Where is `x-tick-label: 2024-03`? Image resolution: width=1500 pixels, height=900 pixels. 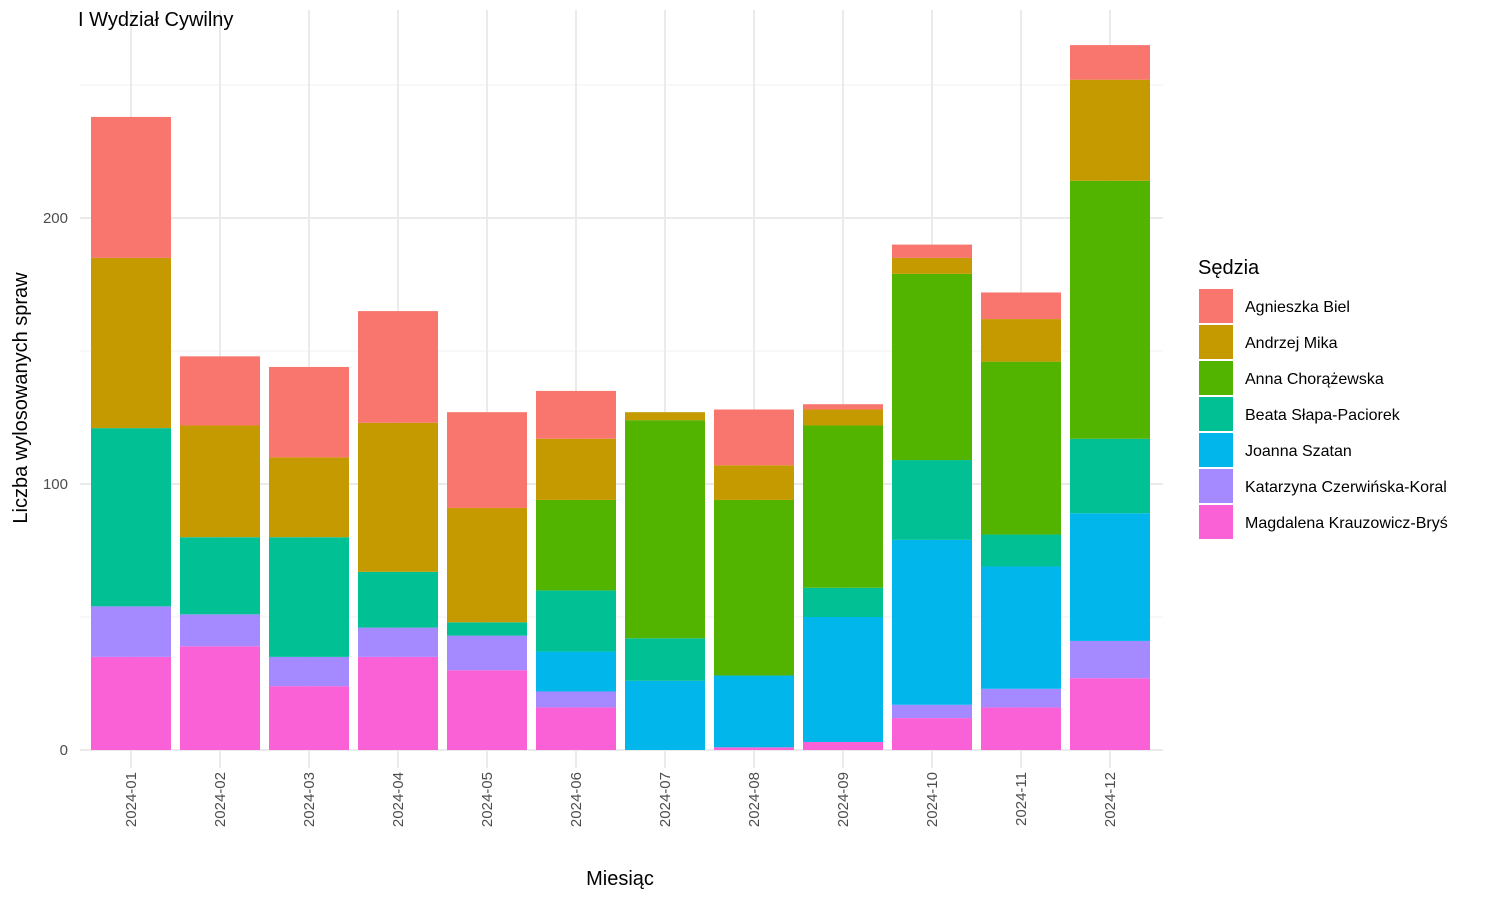
x-tick-label: 2024-03 is located at coordinates (309, 799).